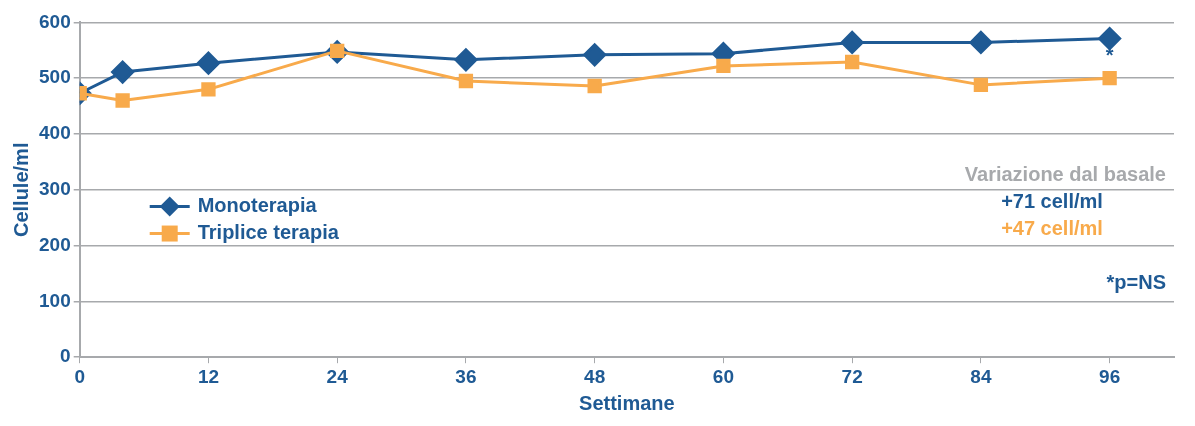 This screenshot has height=426, width=1195. What do you see at coordinates (268, 232) in the screenshot?
I see `legend-label: Triplice terapia` at bounding box center [268, 232].